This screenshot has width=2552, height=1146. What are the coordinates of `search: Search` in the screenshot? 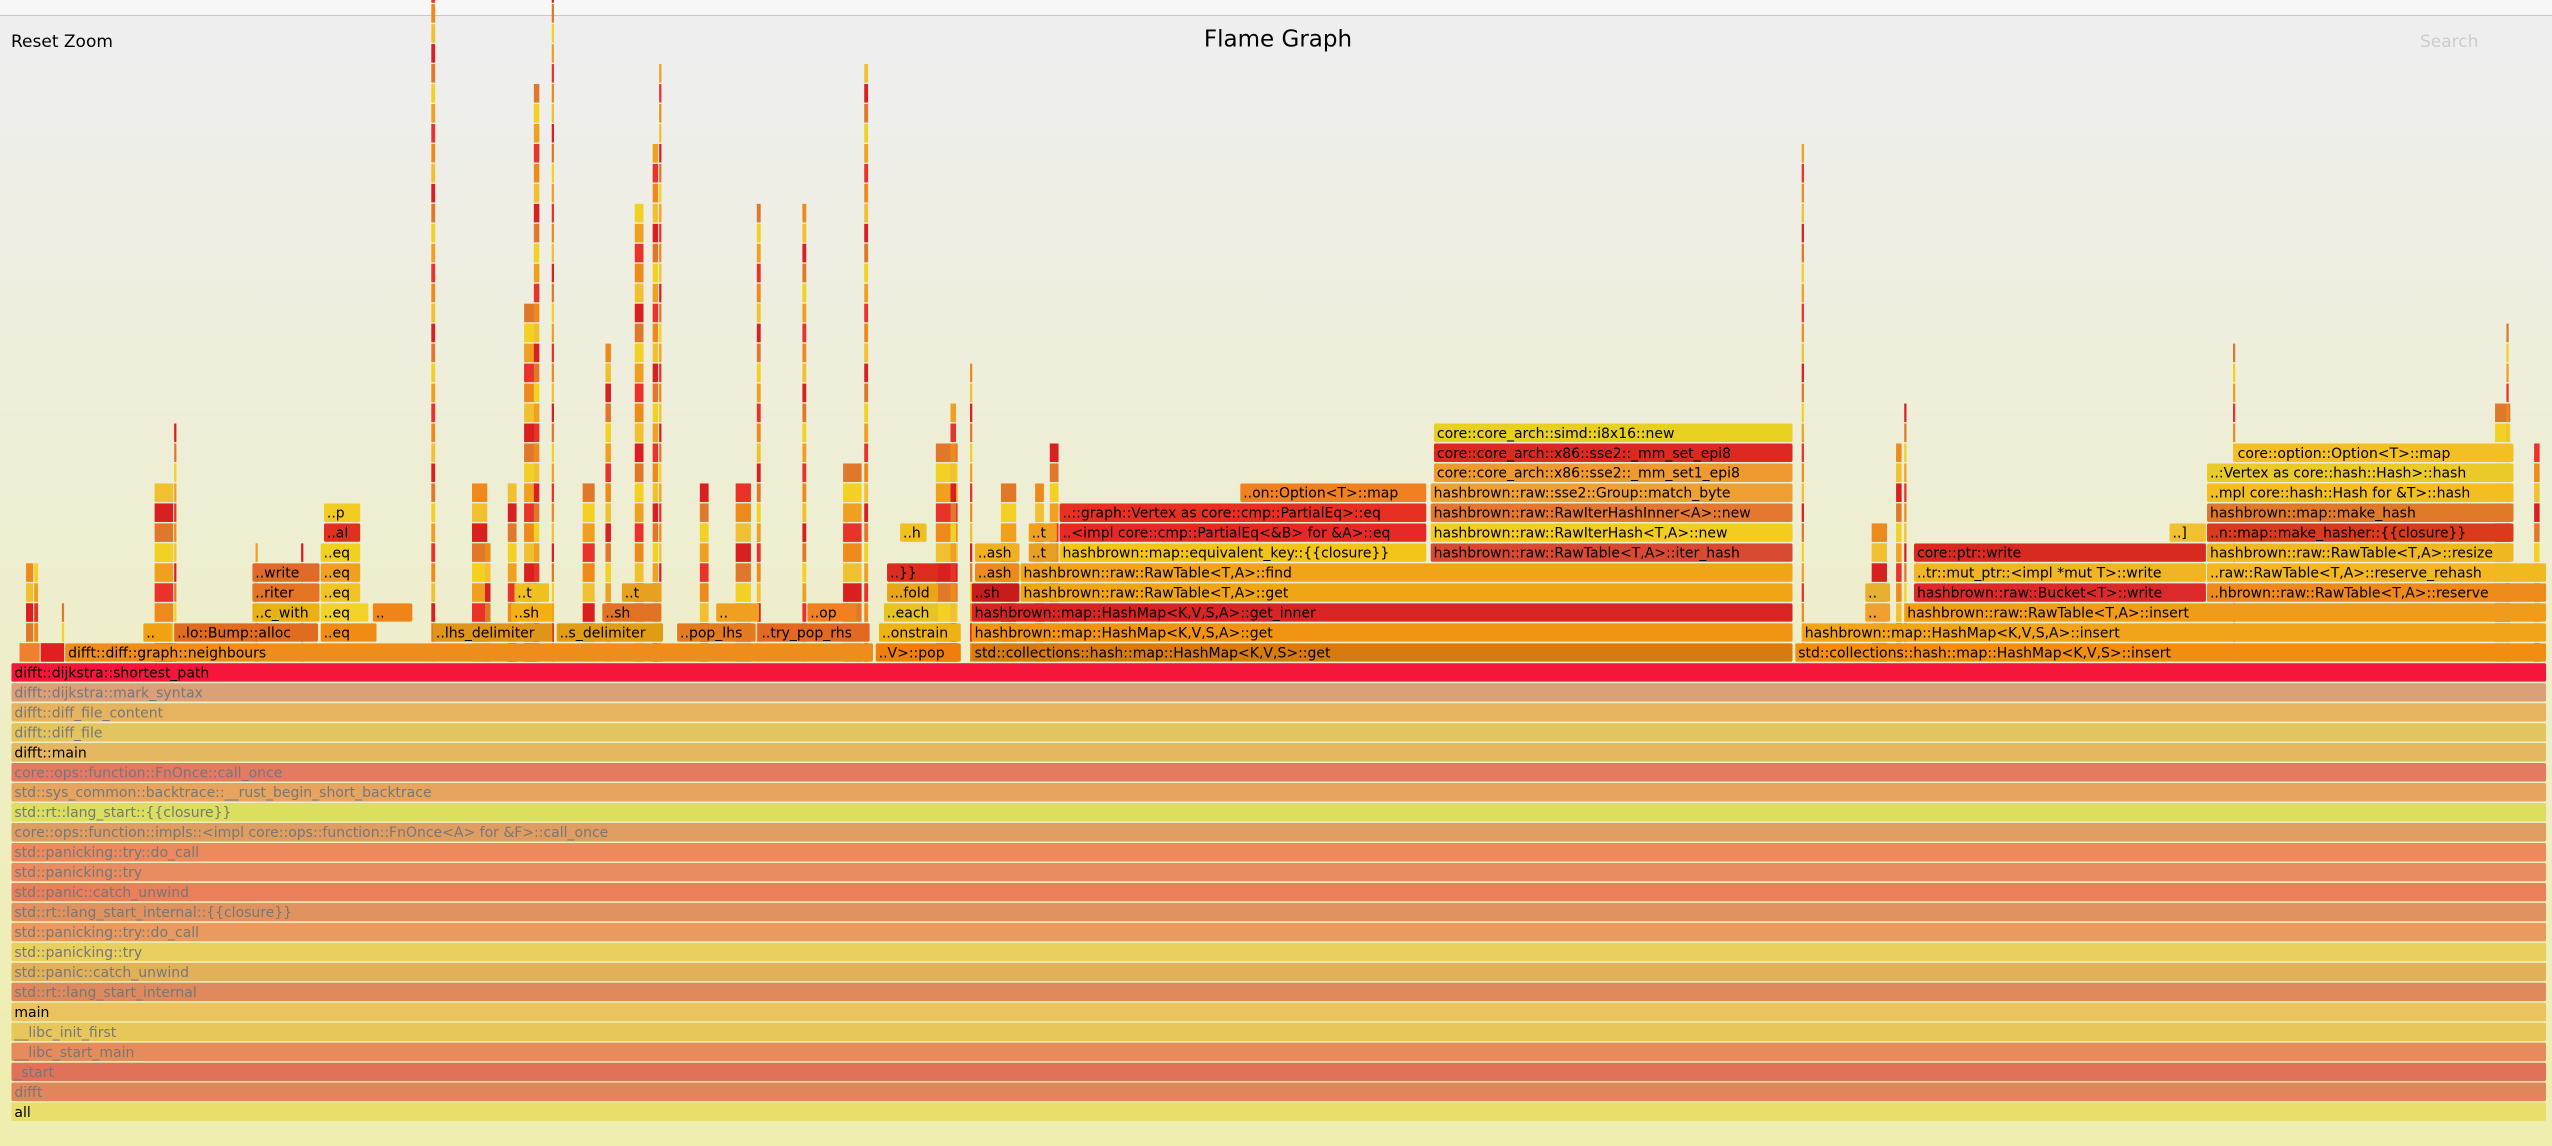 It's located at (2449, 42).